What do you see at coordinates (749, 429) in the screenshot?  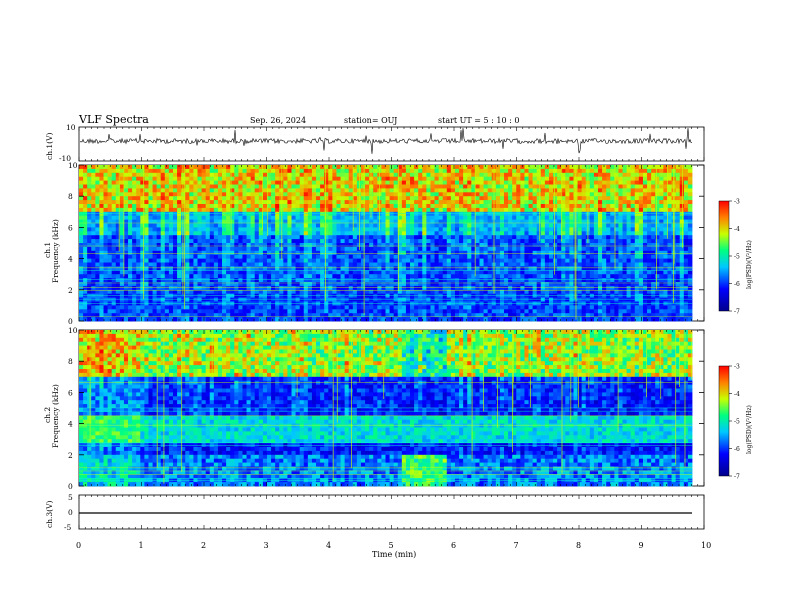 I see `ch2-colorbar-label: log(PSD)(V²/Hz)` at bounding box center [749, 429].